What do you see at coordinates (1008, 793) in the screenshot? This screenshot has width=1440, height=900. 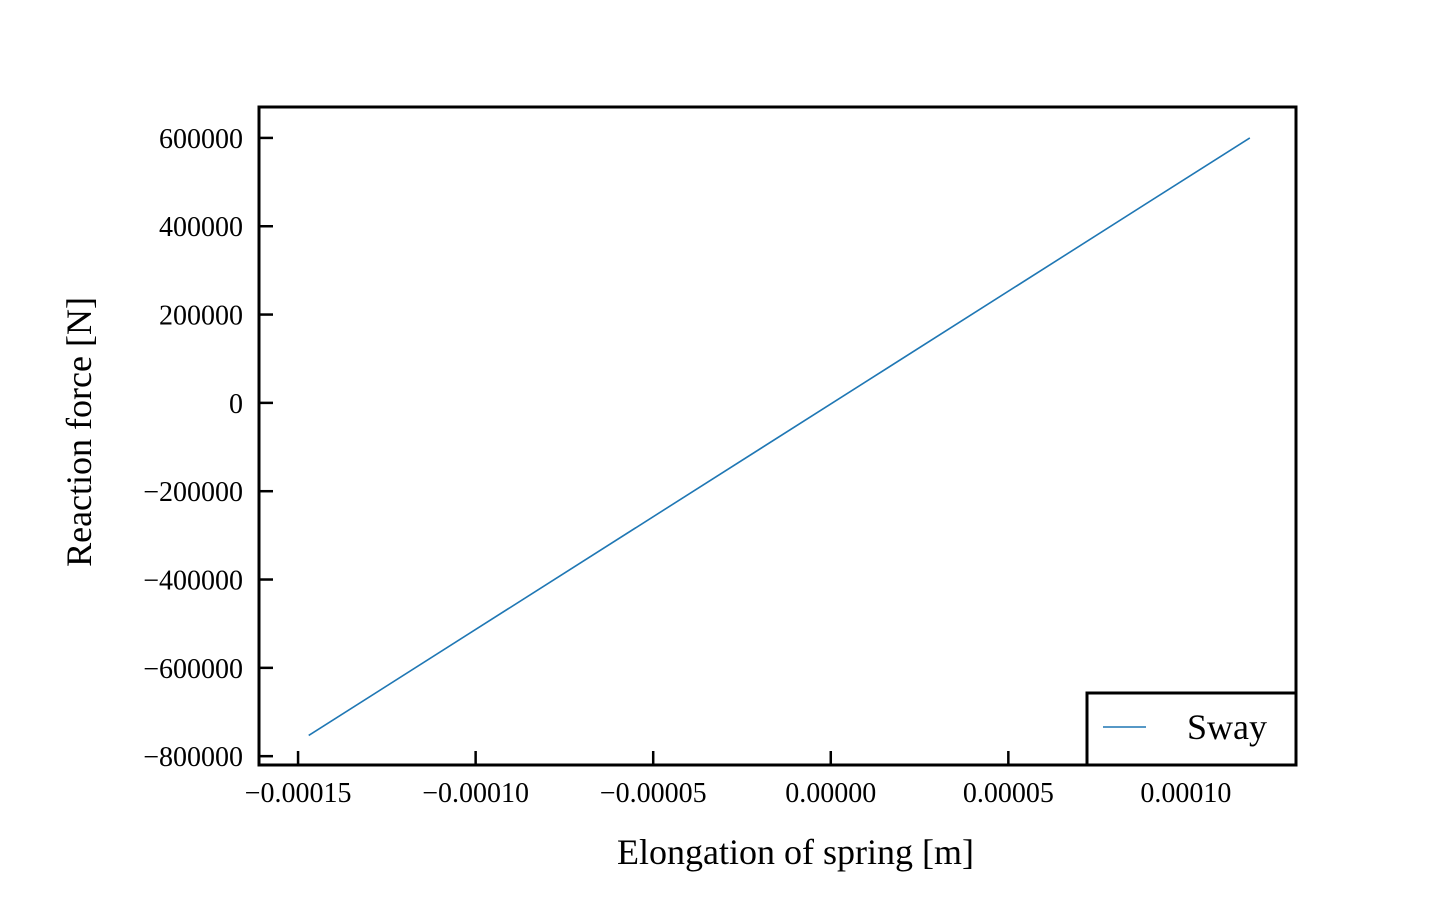 I see `x-tick-label: 0.00005` at bounding box center [1008, 793].